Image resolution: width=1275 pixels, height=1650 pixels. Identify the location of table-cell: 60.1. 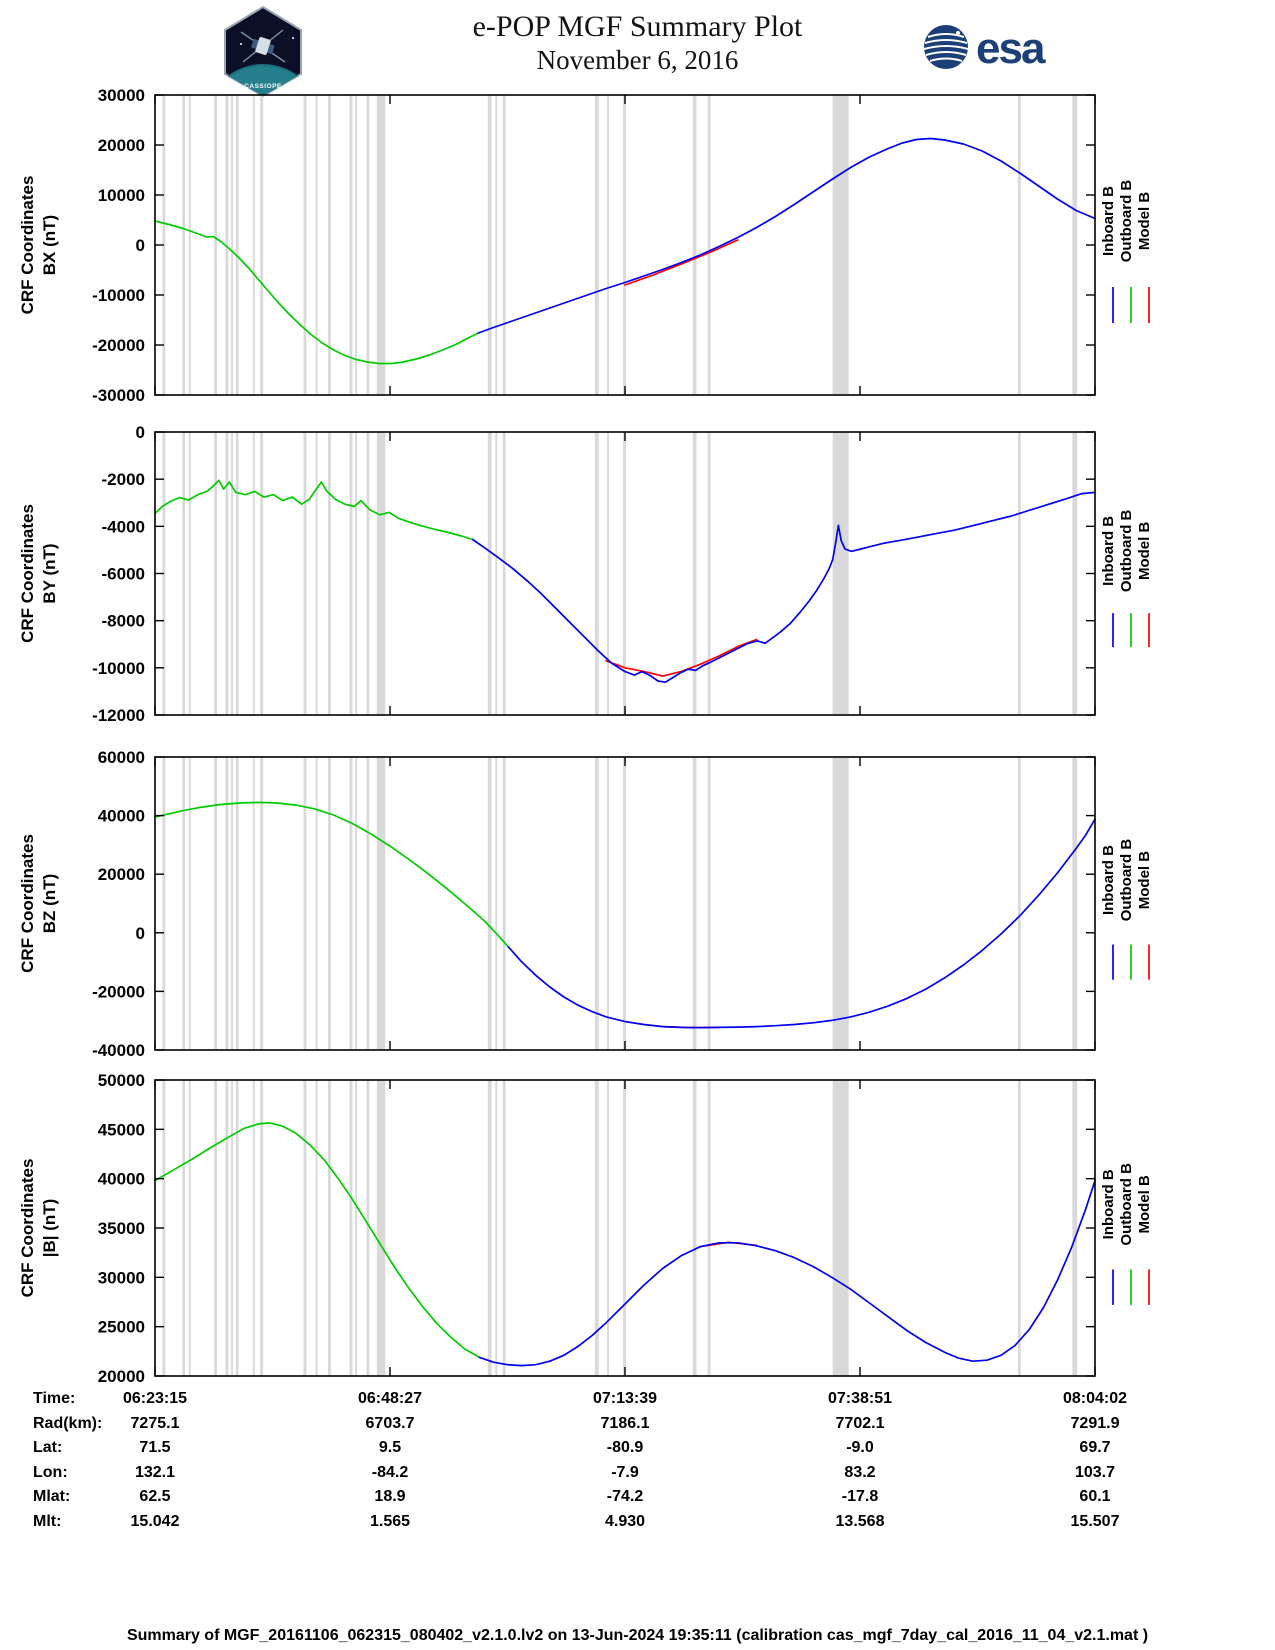
(1095, 1496).